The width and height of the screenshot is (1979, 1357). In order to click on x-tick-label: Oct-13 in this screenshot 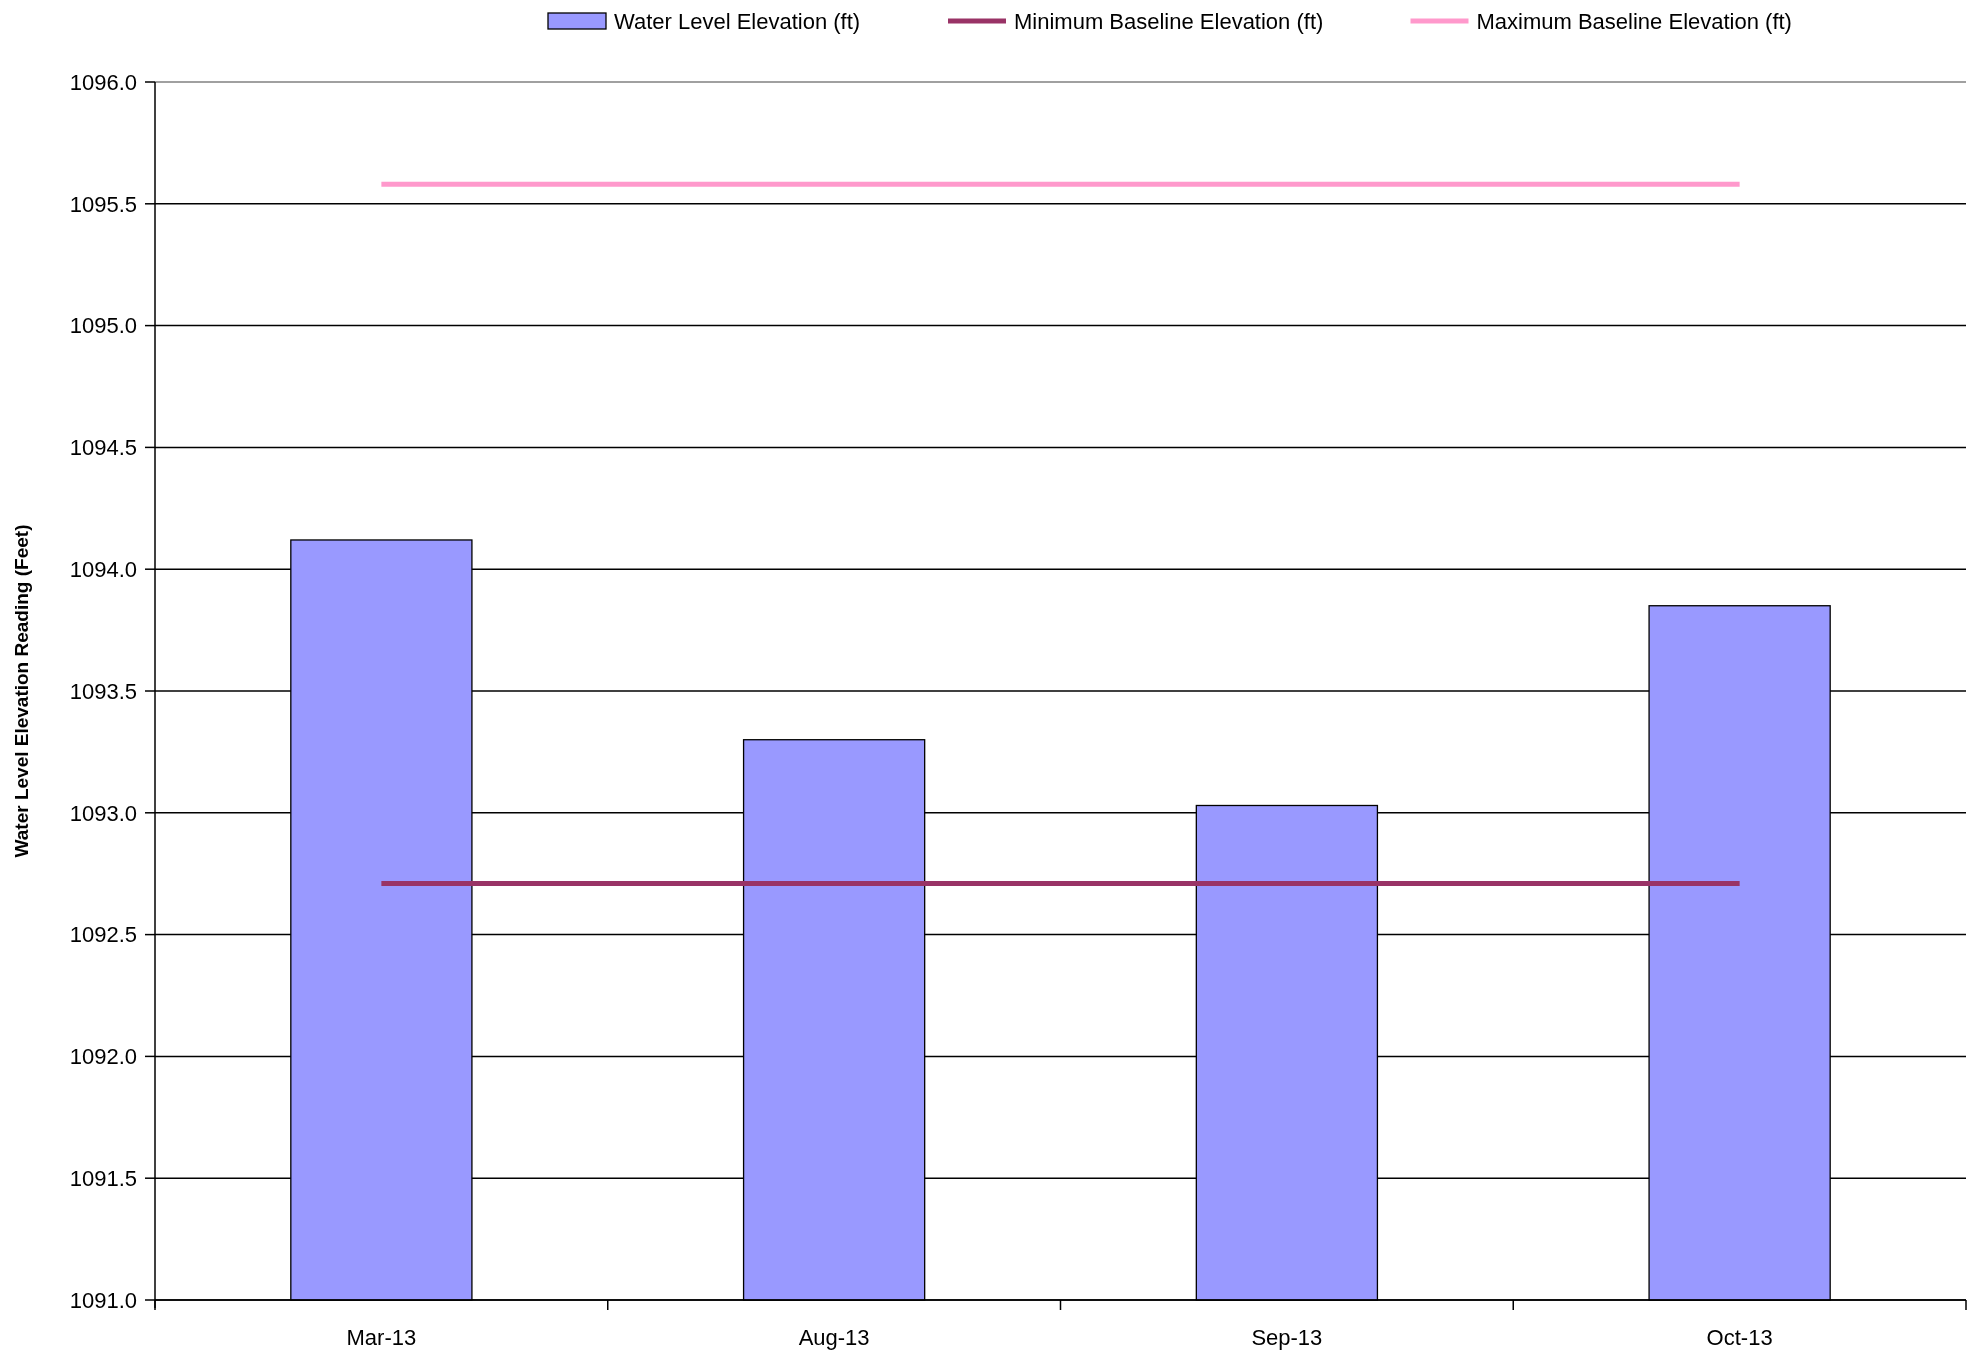, I will do `click(1739, 1337)`.